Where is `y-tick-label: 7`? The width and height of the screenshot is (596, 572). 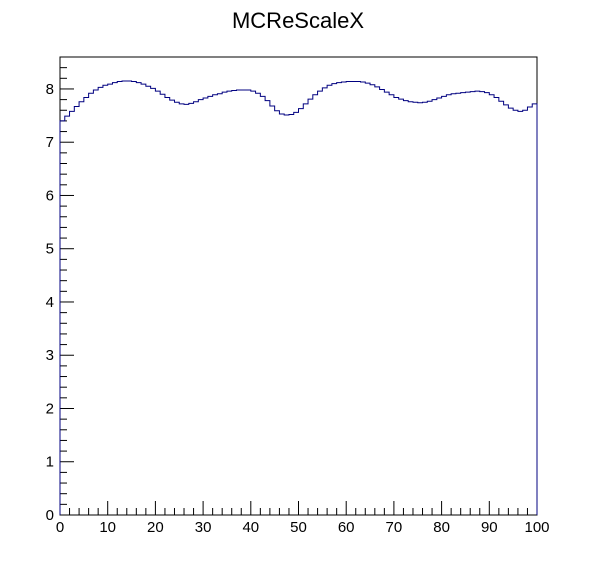 y-tick-label: 7 is located at coordinates (50, 142).